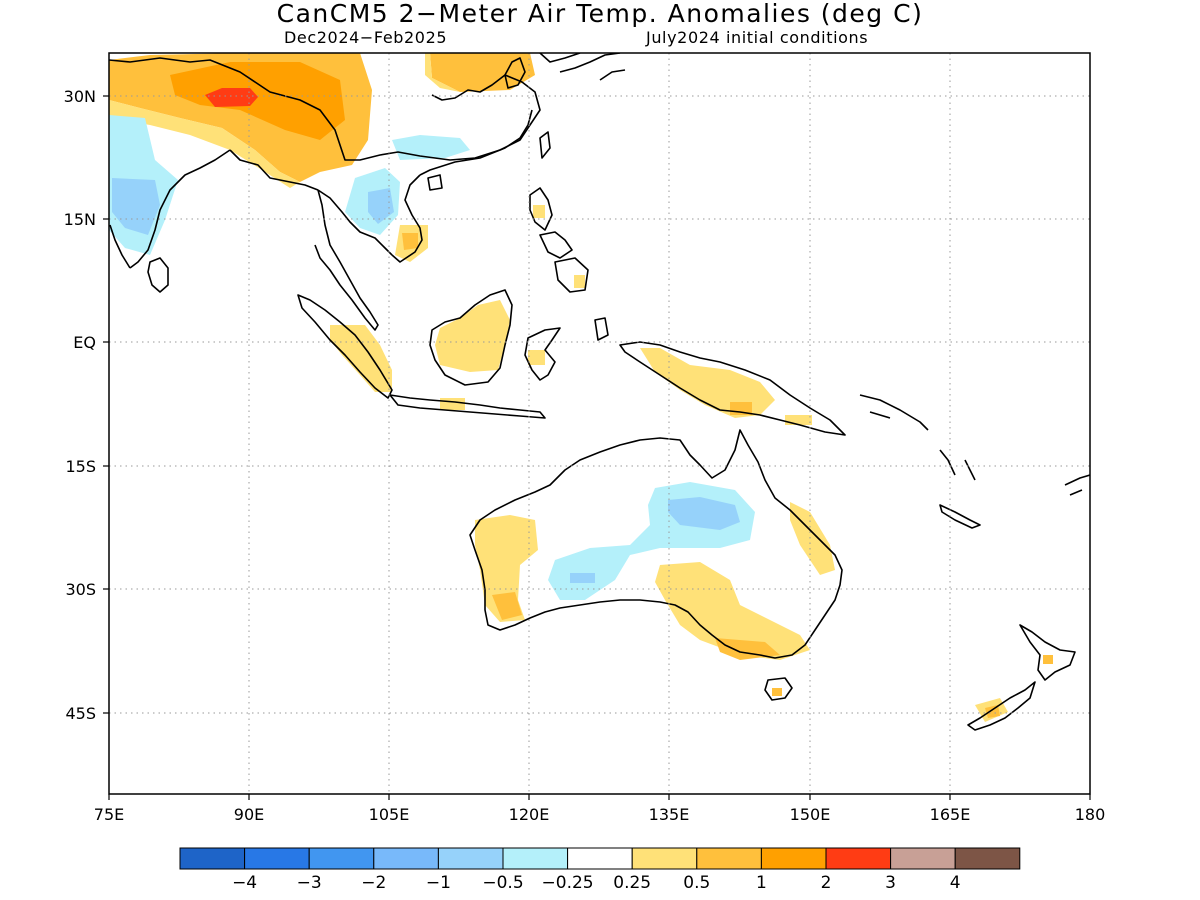 The image size is (1200, 900). Describe the element at coordinates (707, 383) in the screenshot. I see `anomaly-new-guinea-warm` at that location.